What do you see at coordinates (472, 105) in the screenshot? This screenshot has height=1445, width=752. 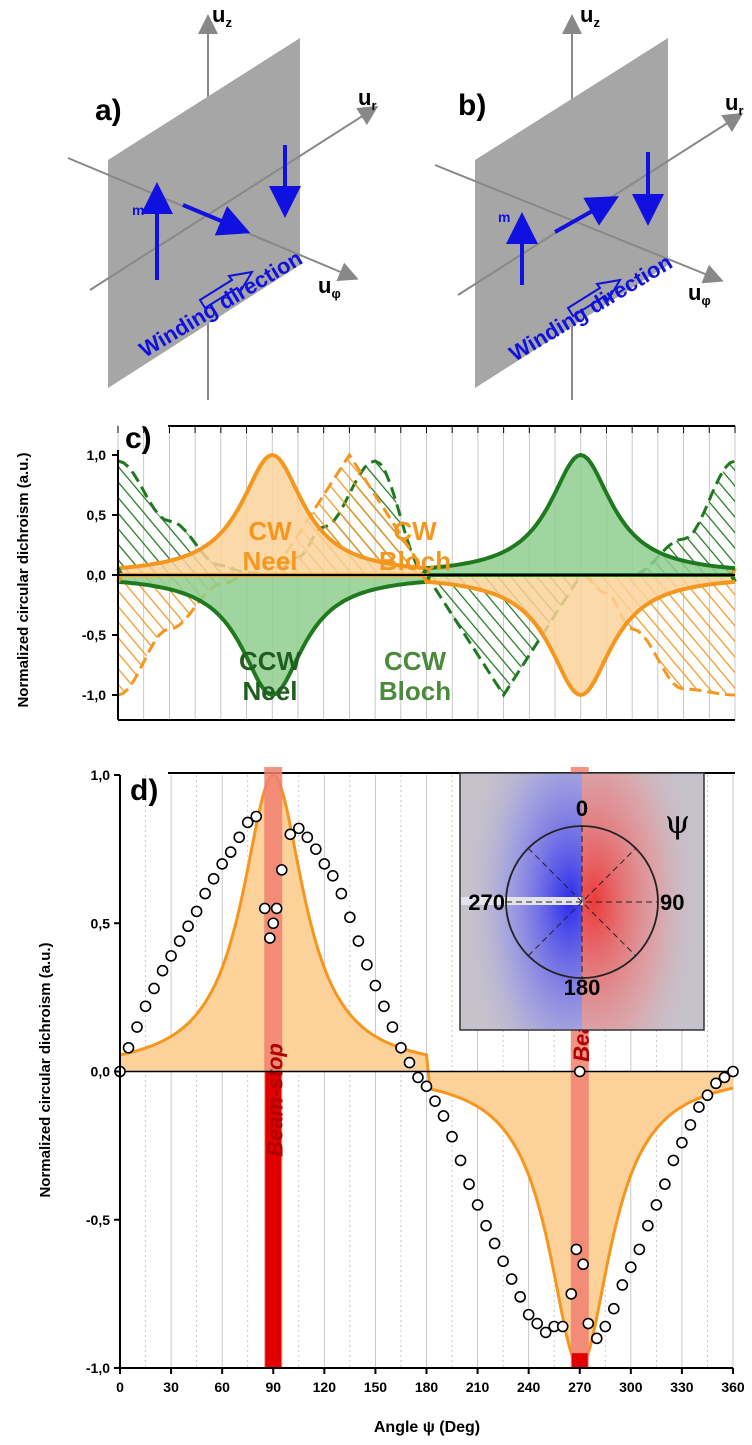 I see `panel-b-label: b)` at bounding box center [472, 105].